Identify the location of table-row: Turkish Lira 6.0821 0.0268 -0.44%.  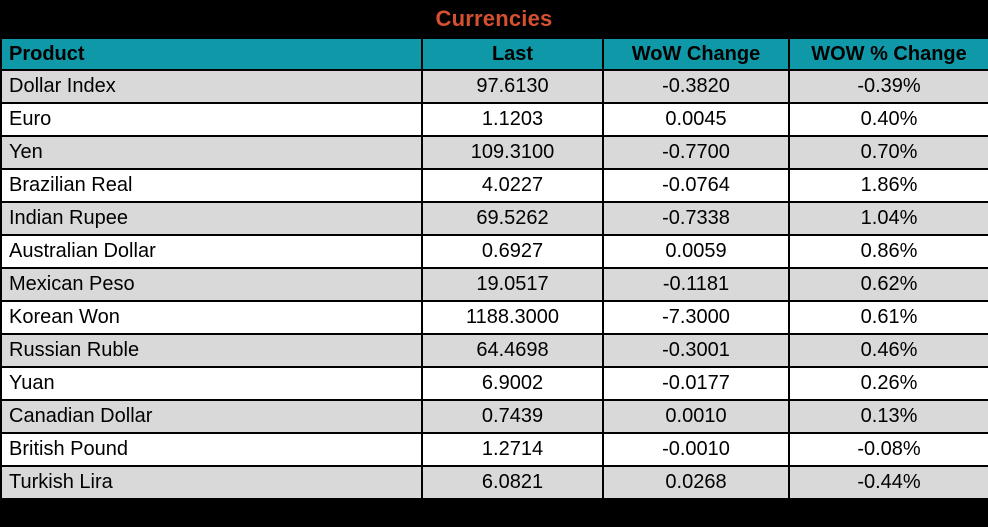
(494, 482).